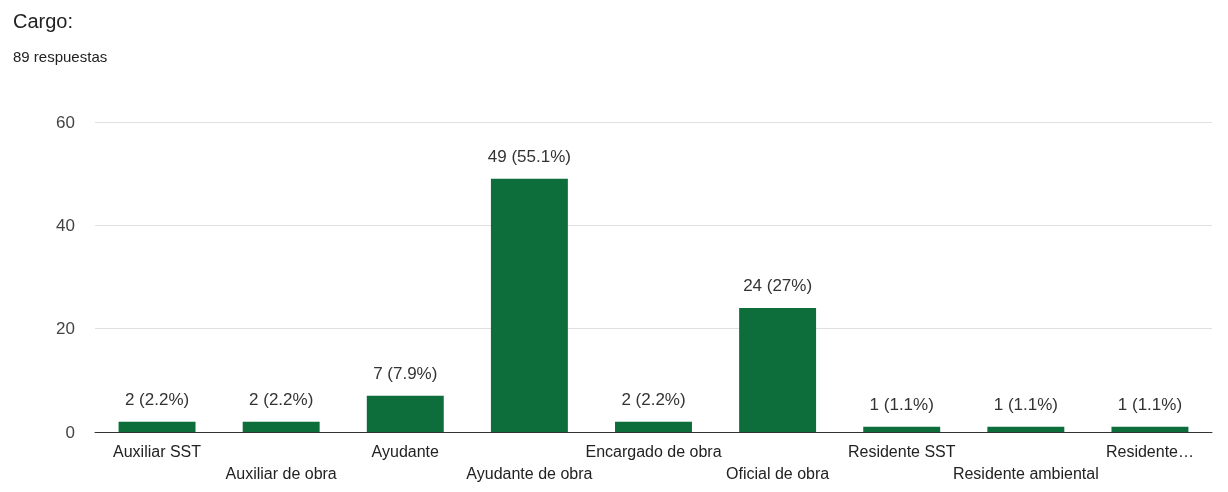 Image resolution: width=1228 pixels, height=492 pixels. What do you see at coordinates (653, 451) in the screenshot?
I see `x-tick-label: Encargado de obra` at bounding box center [653, 451].